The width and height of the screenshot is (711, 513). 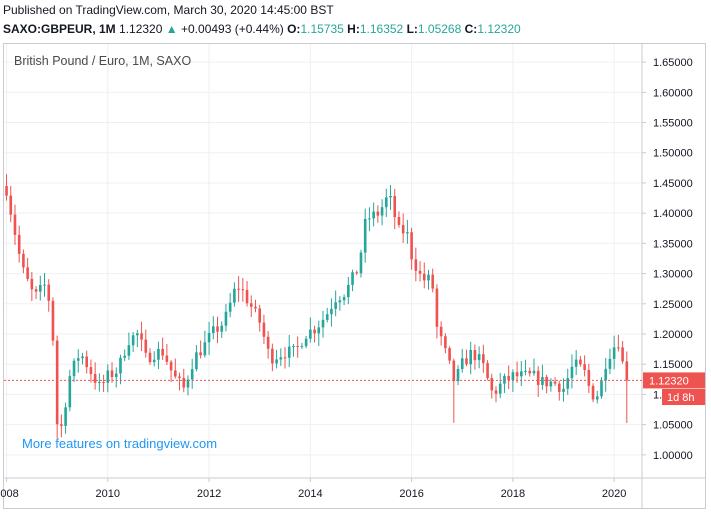 I want to click on last-price: 1.12320, so click(x=141, y=29).